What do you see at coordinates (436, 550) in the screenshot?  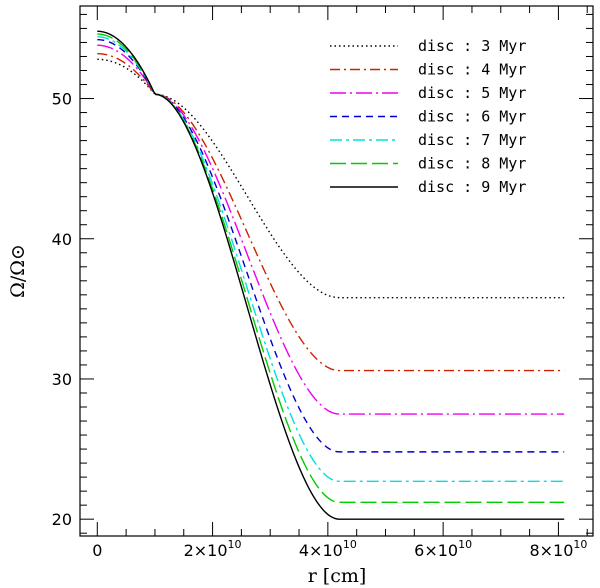 I see `x-tick-mantissa: 6×10` at bounding box center [436, 550].